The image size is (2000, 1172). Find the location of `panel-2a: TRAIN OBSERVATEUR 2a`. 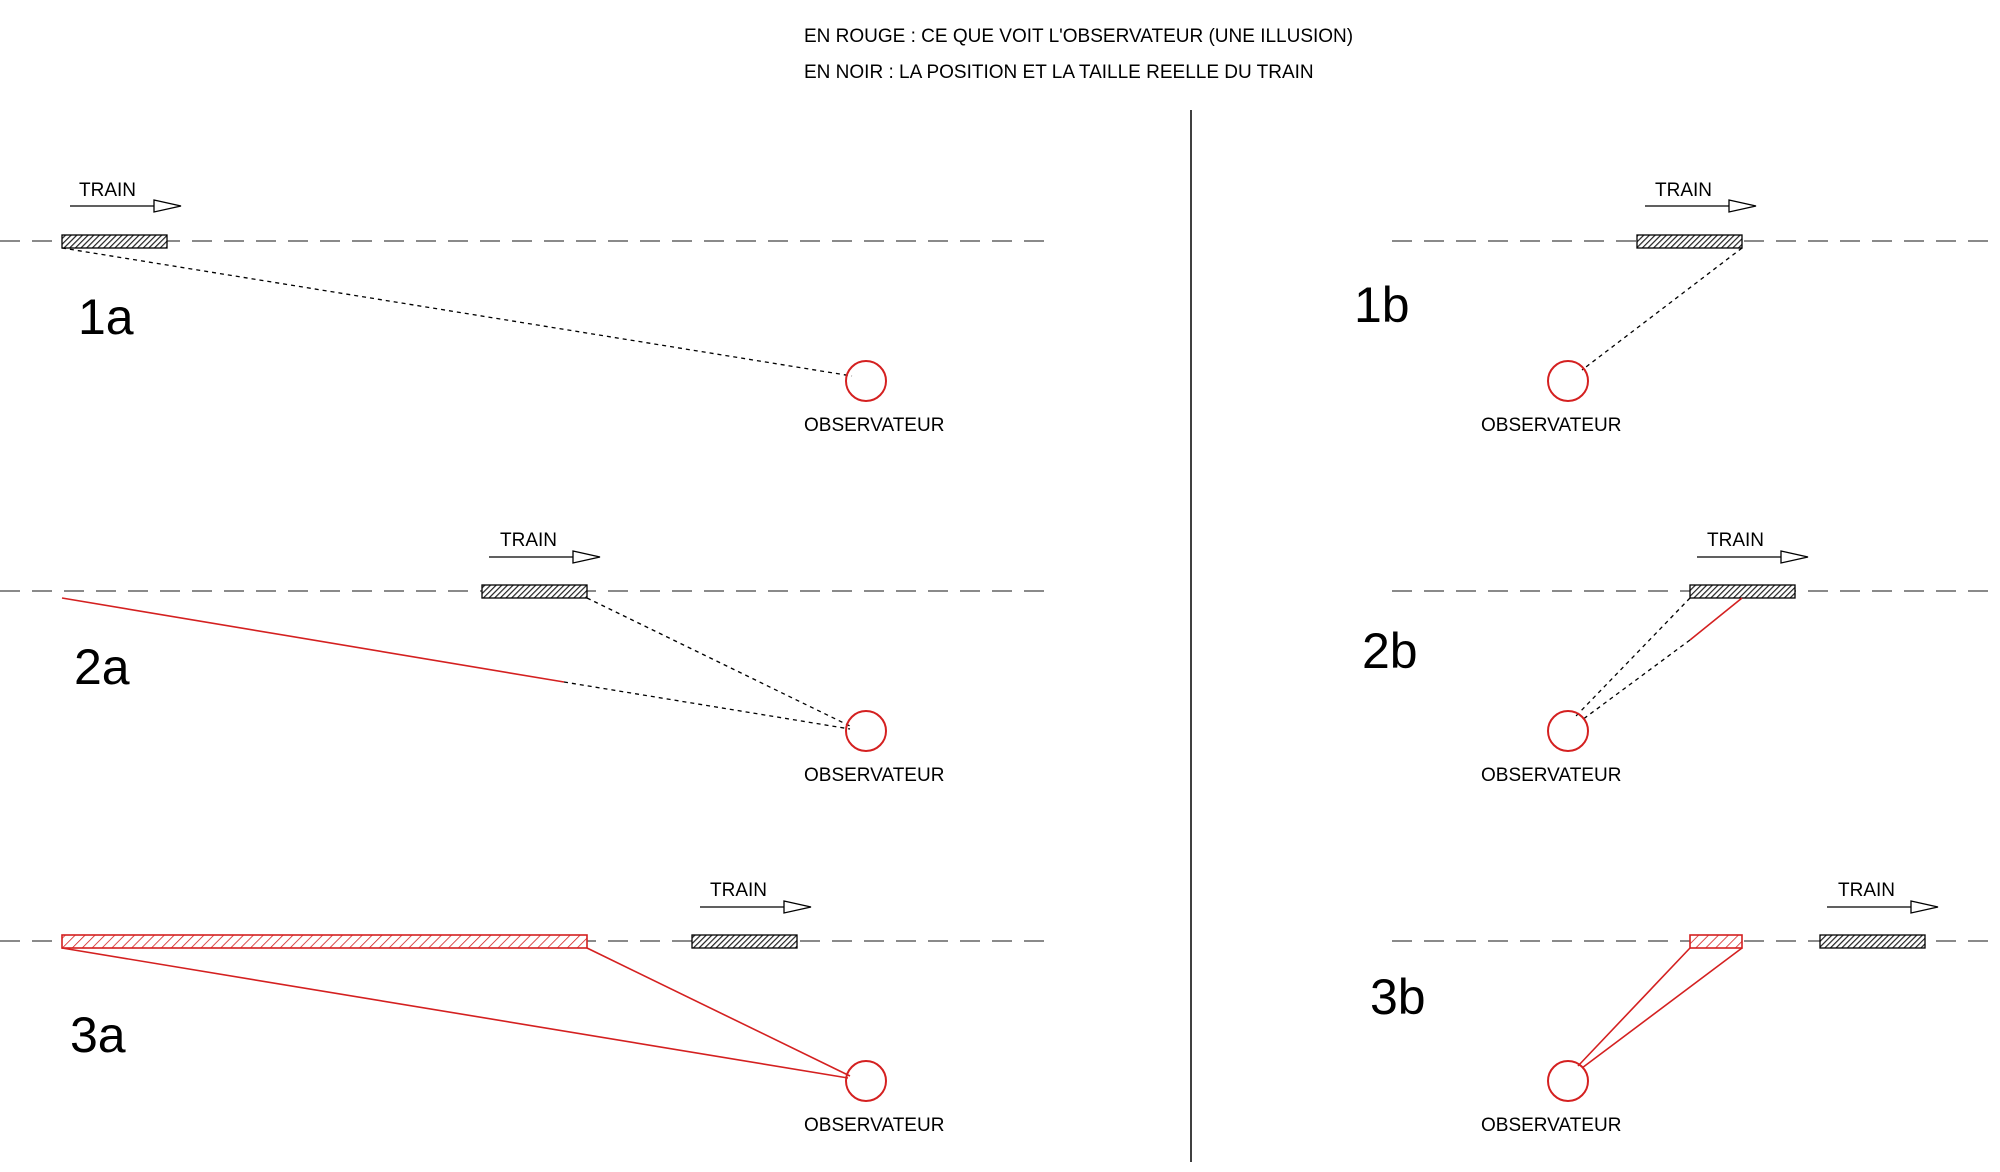

panel-2a: TRAIN OBSERVATEUR 2a is located at coordinates (522, 658).